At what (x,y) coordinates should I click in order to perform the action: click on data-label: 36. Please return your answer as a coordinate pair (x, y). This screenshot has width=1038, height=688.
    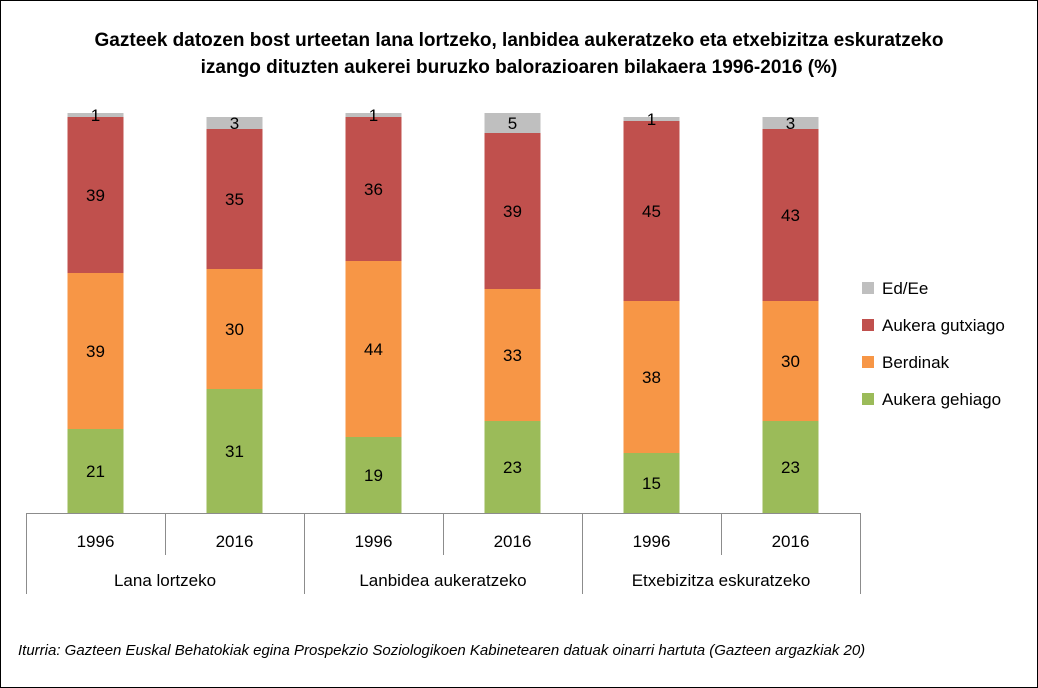
    Looking at the image, I should click on (373, 189).